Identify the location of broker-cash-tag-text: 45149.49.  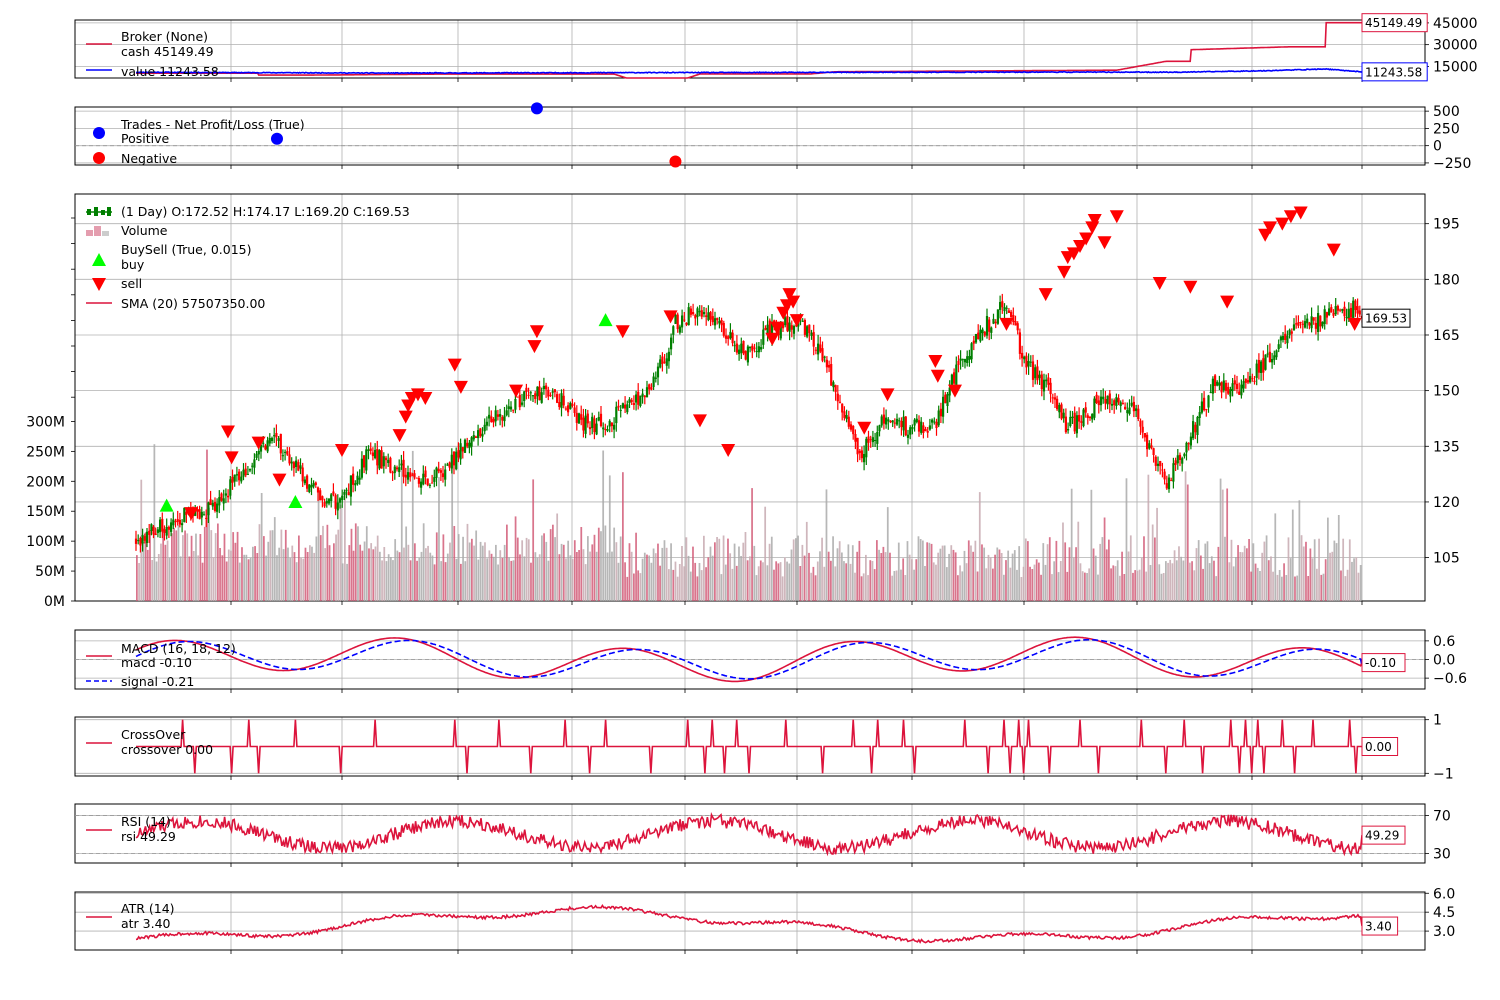
(1393, 23).